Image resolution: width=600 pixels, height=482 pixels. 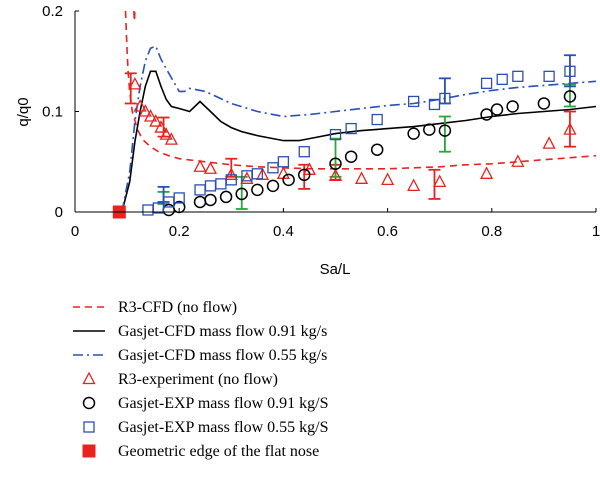 I want to click on legend-item: R3-CFD (no flow), so click(x=155, y=307).